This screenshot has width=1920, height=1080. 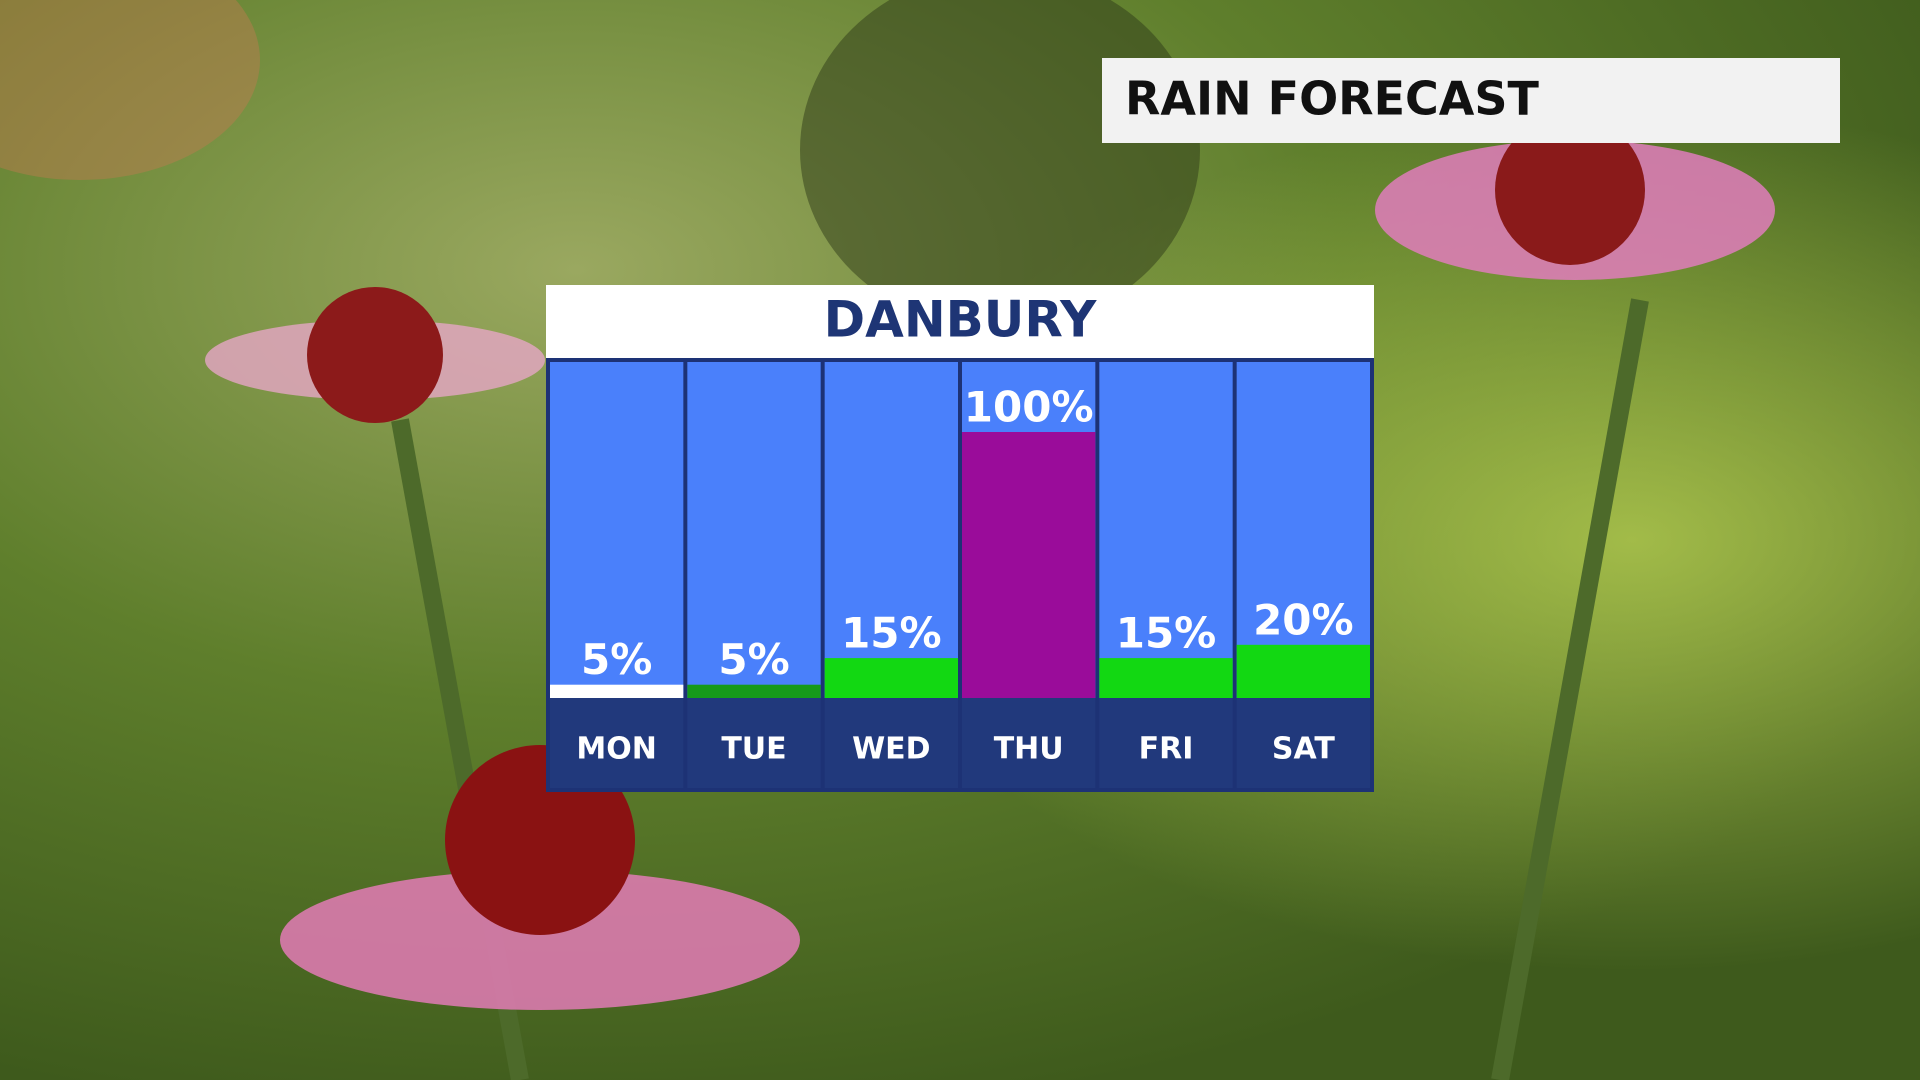 I want to click on x-tick-label: THU, so click(x=1029, y=749).